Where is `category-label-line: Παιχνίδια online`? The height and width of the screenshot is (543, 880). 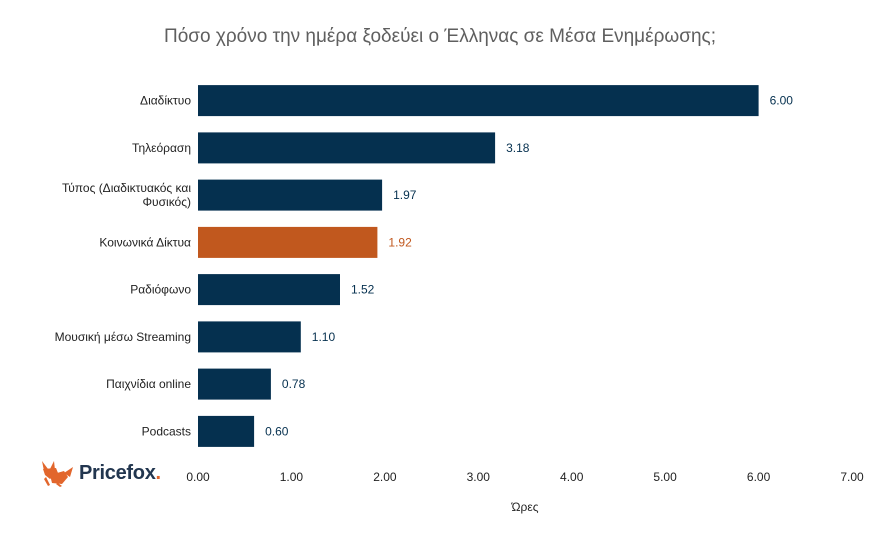
category-label-line: Παιχνίδια online is located at coordinates (148, 384).